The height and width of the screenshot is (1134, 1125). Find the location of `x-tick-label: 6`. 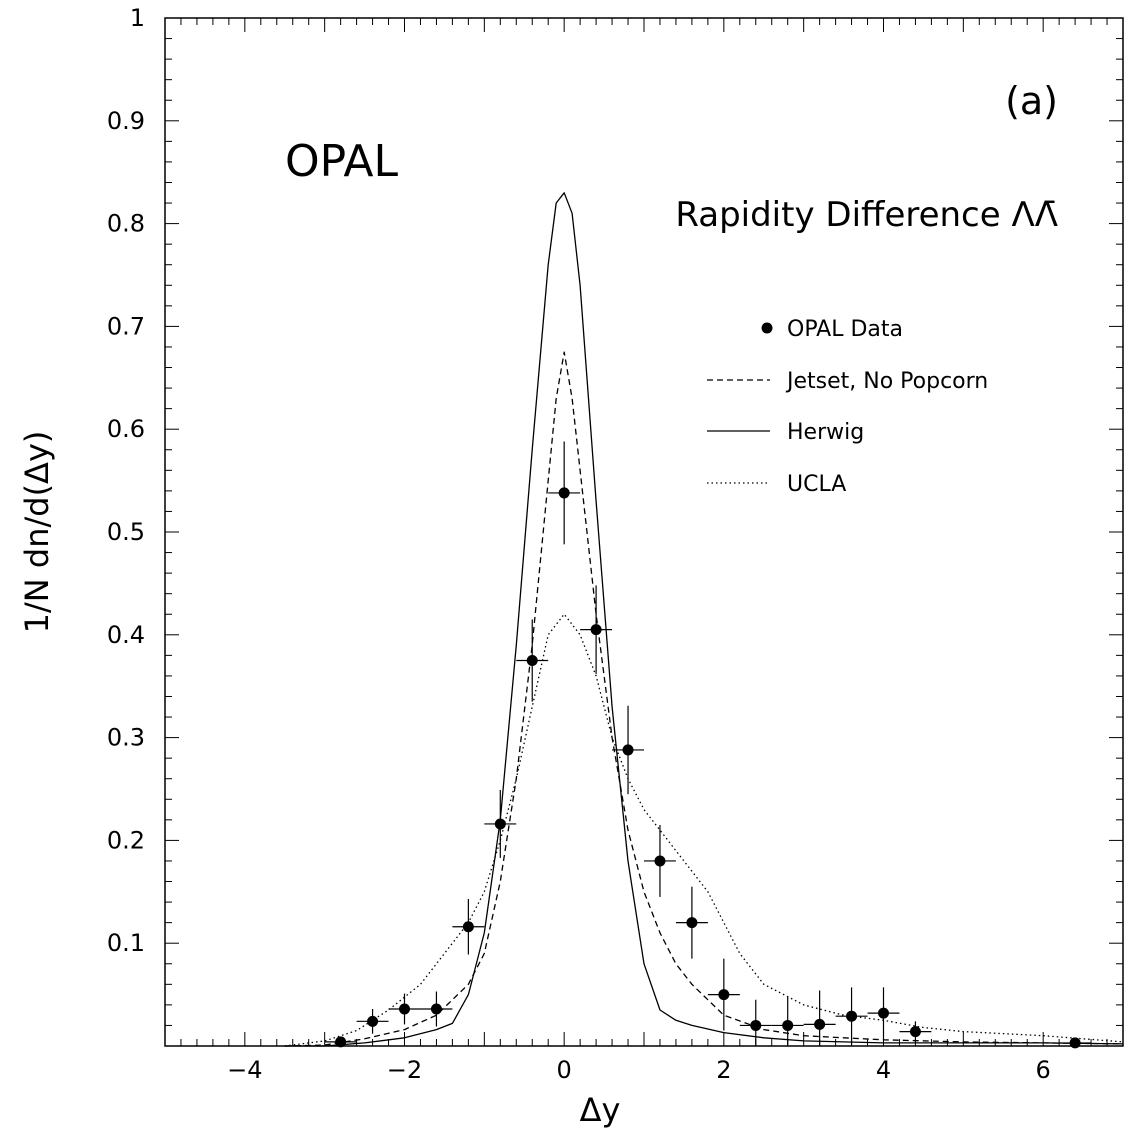

x-tick-label: 6 is located at coordinates (1043, 1070).